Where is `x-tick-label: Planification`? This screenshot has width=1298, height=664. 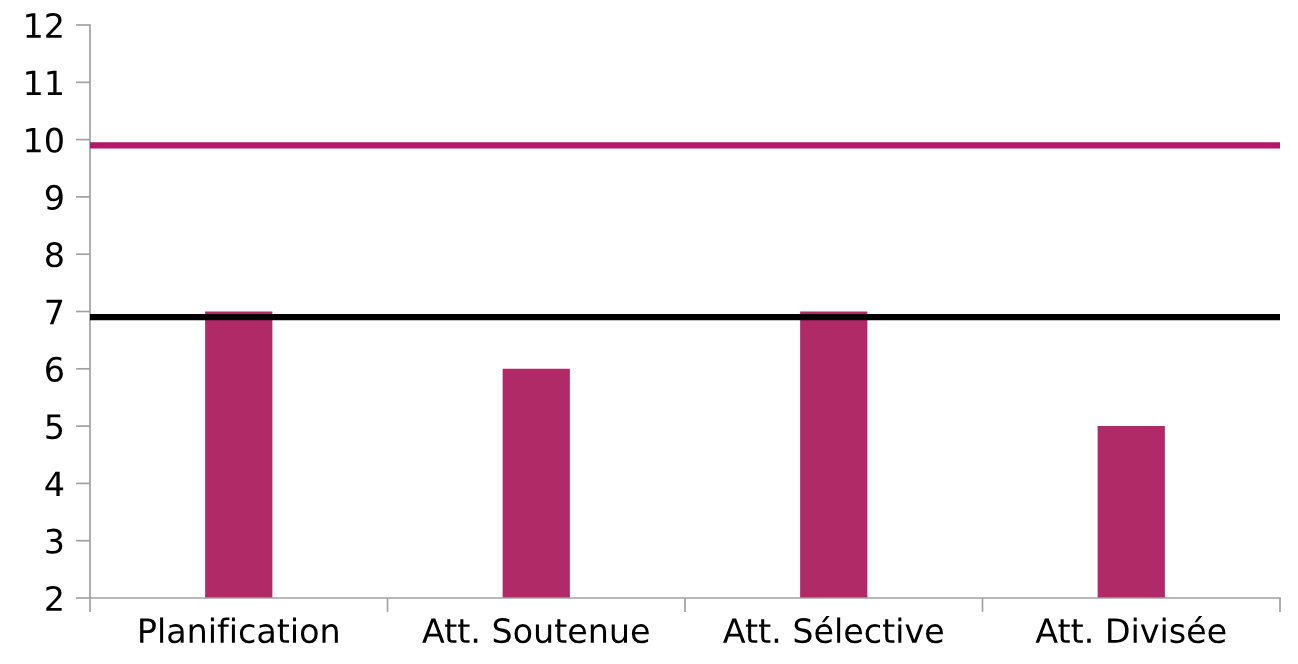
x-tick-label: Planification is located at coordinates (239, 630).